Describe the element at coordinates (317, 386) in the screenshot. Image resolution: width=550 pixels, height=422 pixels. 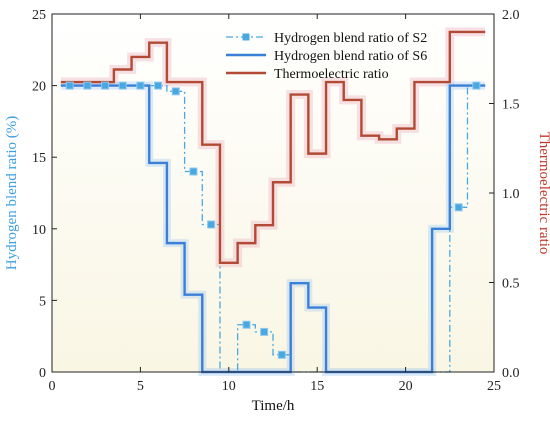
I see `x-tick-label: 15` at that location.